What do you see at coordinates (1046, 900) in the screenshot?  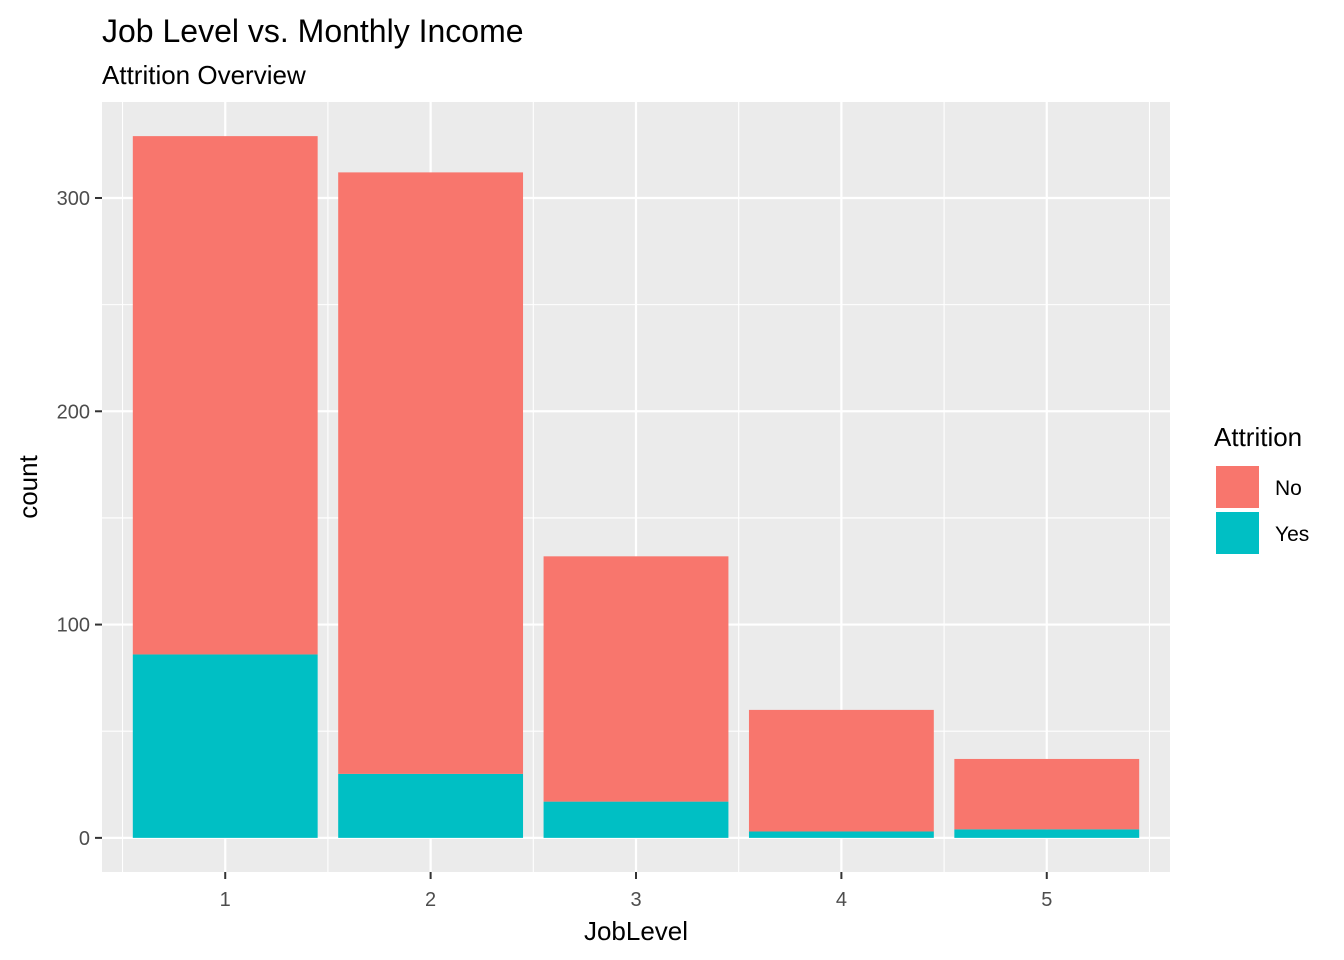 I see `x-tick-label: 5` at bounding box center [1046, 900].